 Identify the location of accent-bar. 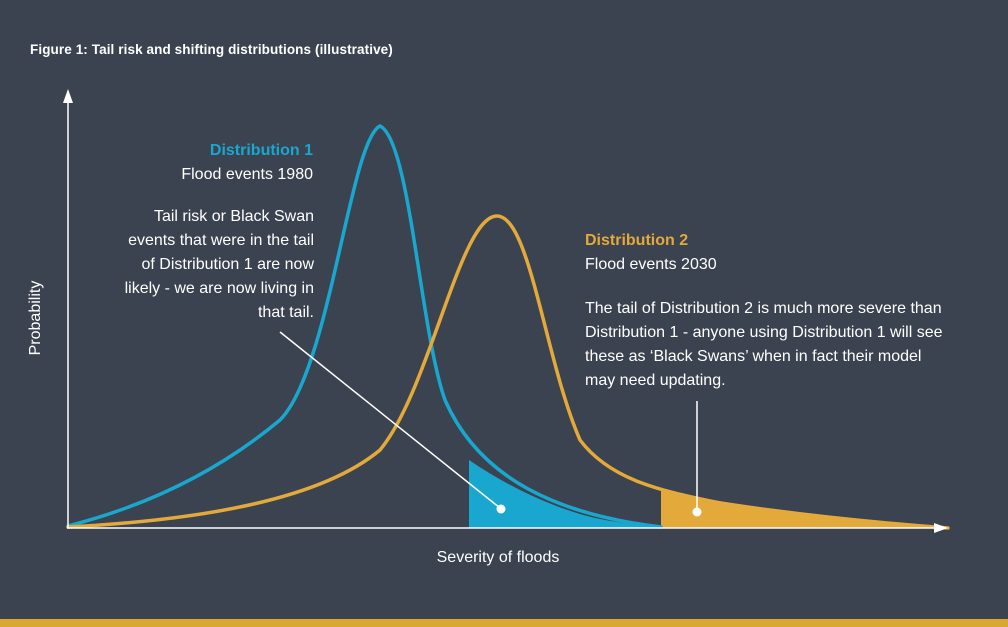
(504, 623).